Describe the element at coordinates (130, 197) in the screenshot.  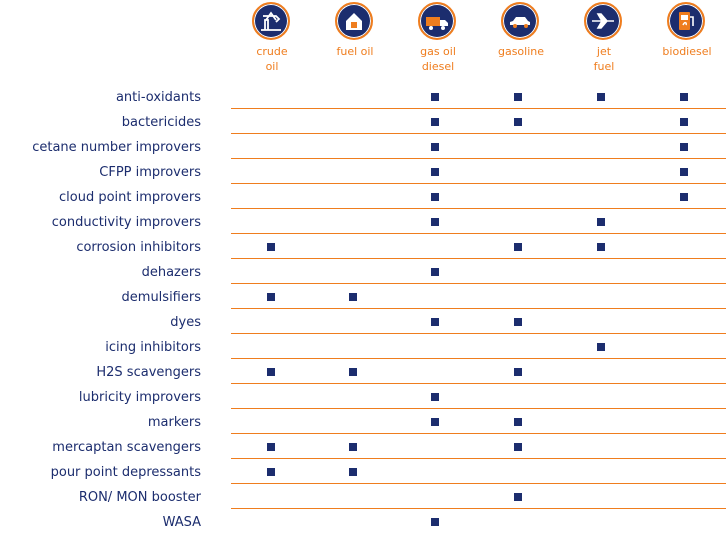
I see `row-label: cloud point improvers` at that location.